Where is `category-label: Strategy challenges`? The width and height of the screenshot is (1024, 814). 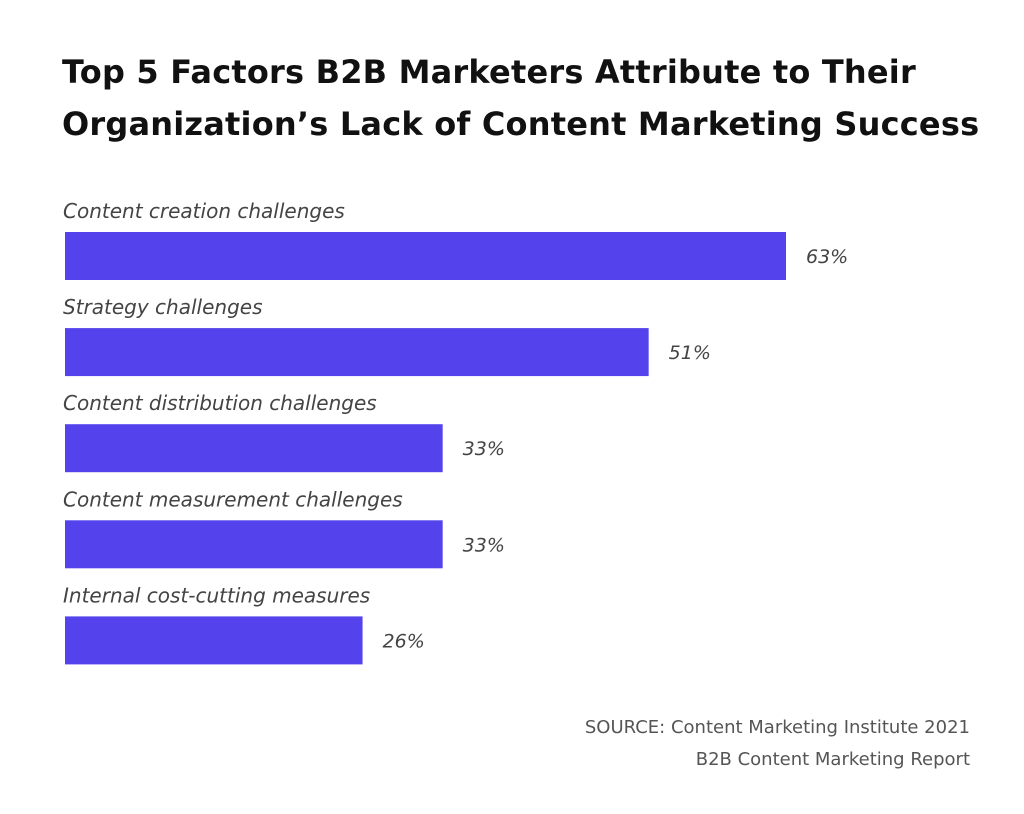 category-label: Strategy challenges is located at coordinates (163, 307).